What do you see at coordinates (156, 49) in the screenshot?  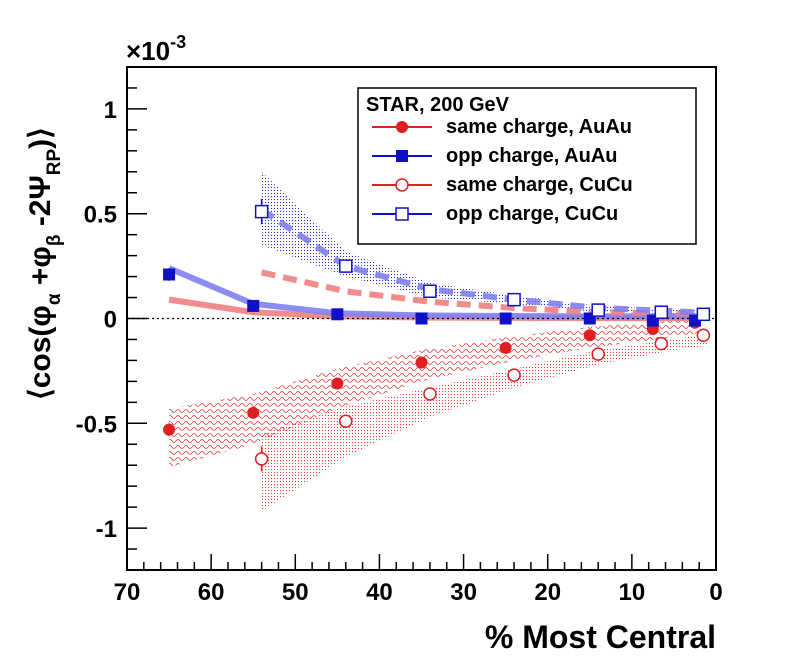 I see `y-exponent: ×10⁻³` at bounding box center [156, 49].